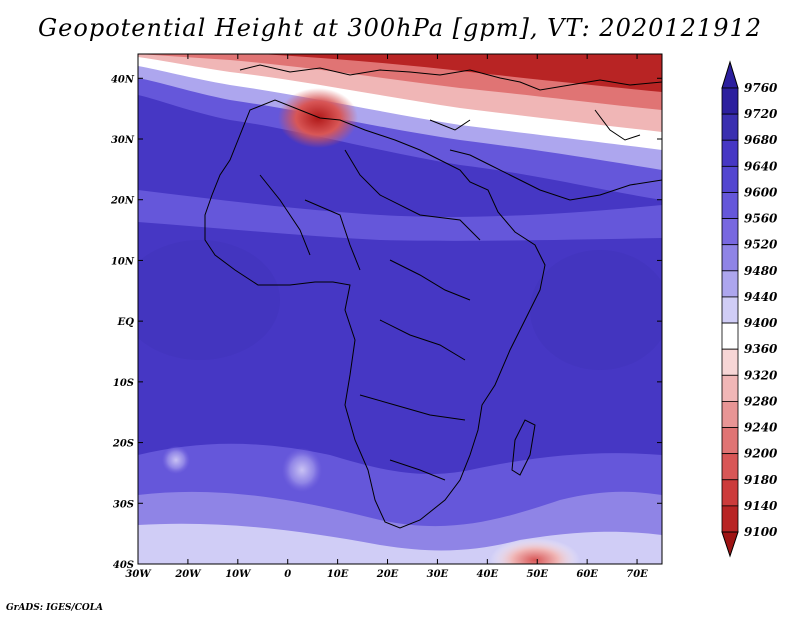 The image size is (800, 618). Describe the element at coordinates (761, 114) in the screenshot. I see `colorbar-label: 9720` at that location.